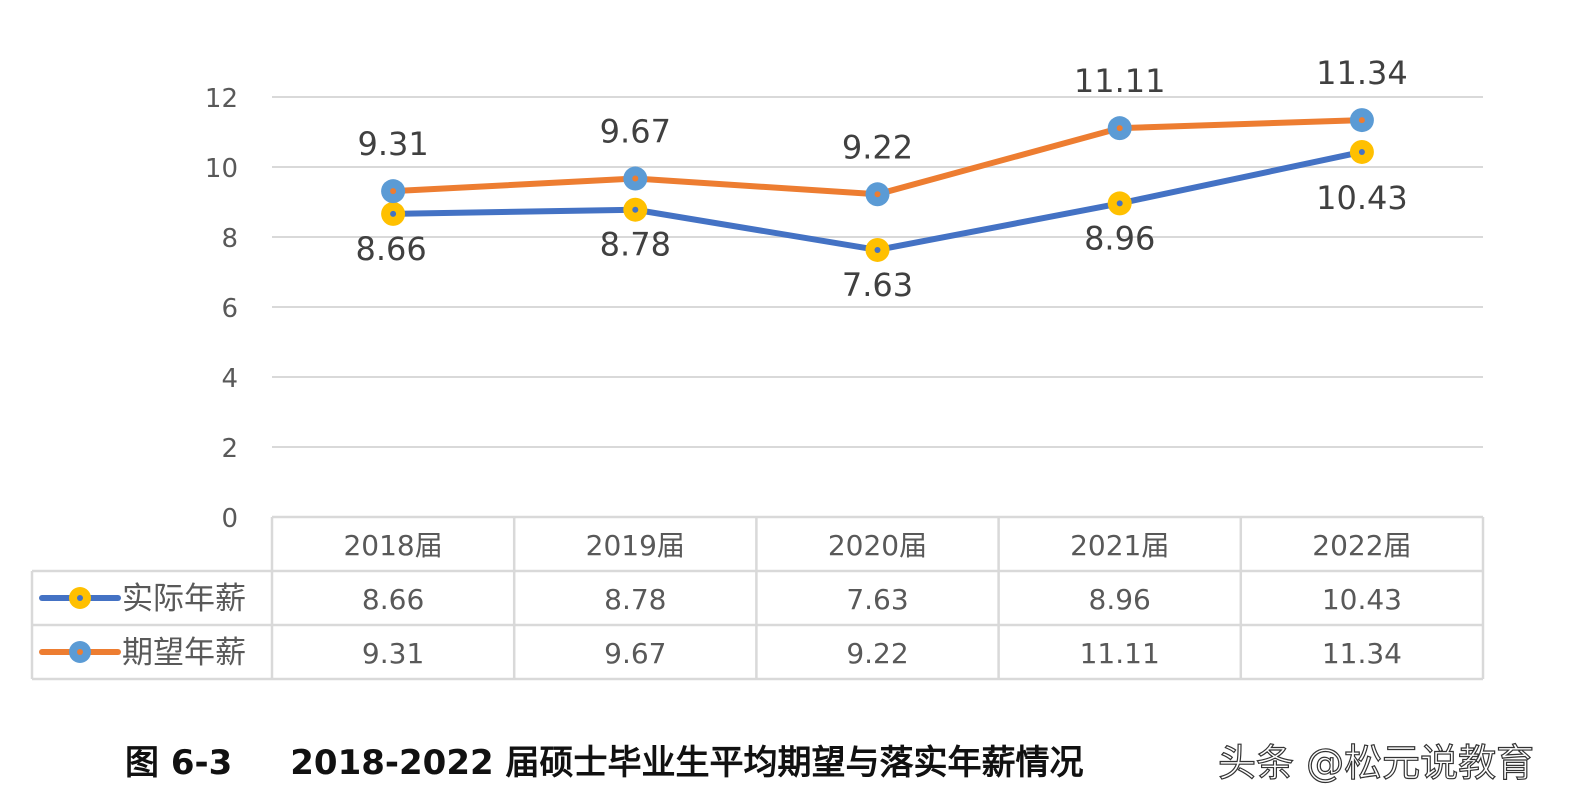  What do you see at coordinates (221, 169) in the screenshot?
I see `y-tick-label: 10` at bounding box center [221, 169].